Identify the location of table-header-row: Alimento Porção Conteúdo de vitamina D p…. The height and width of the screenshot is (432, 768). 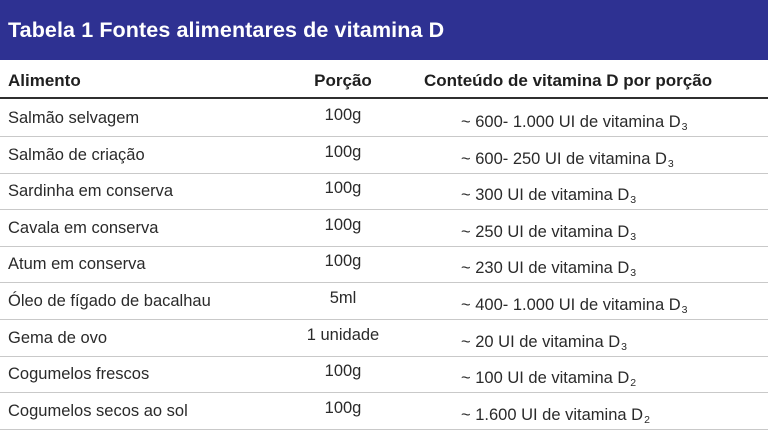
(384, 81).